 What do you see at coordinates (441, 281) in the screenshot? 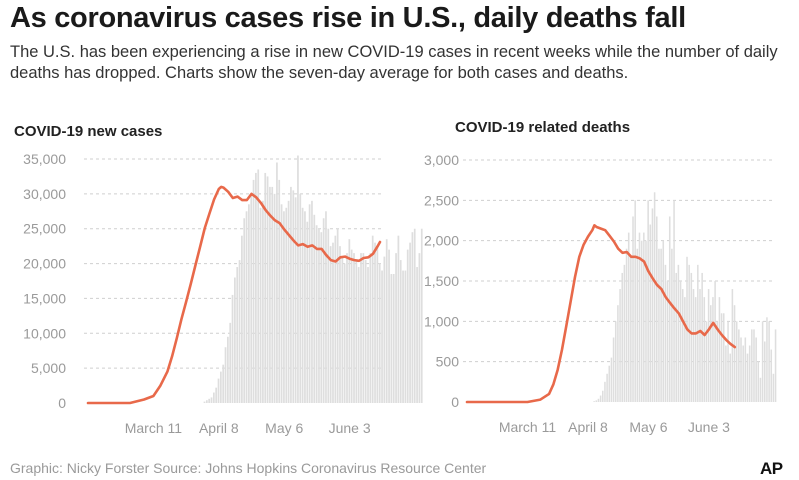
I see `deaths-ytick-label: 1,500` at bounding box center [441, 281].